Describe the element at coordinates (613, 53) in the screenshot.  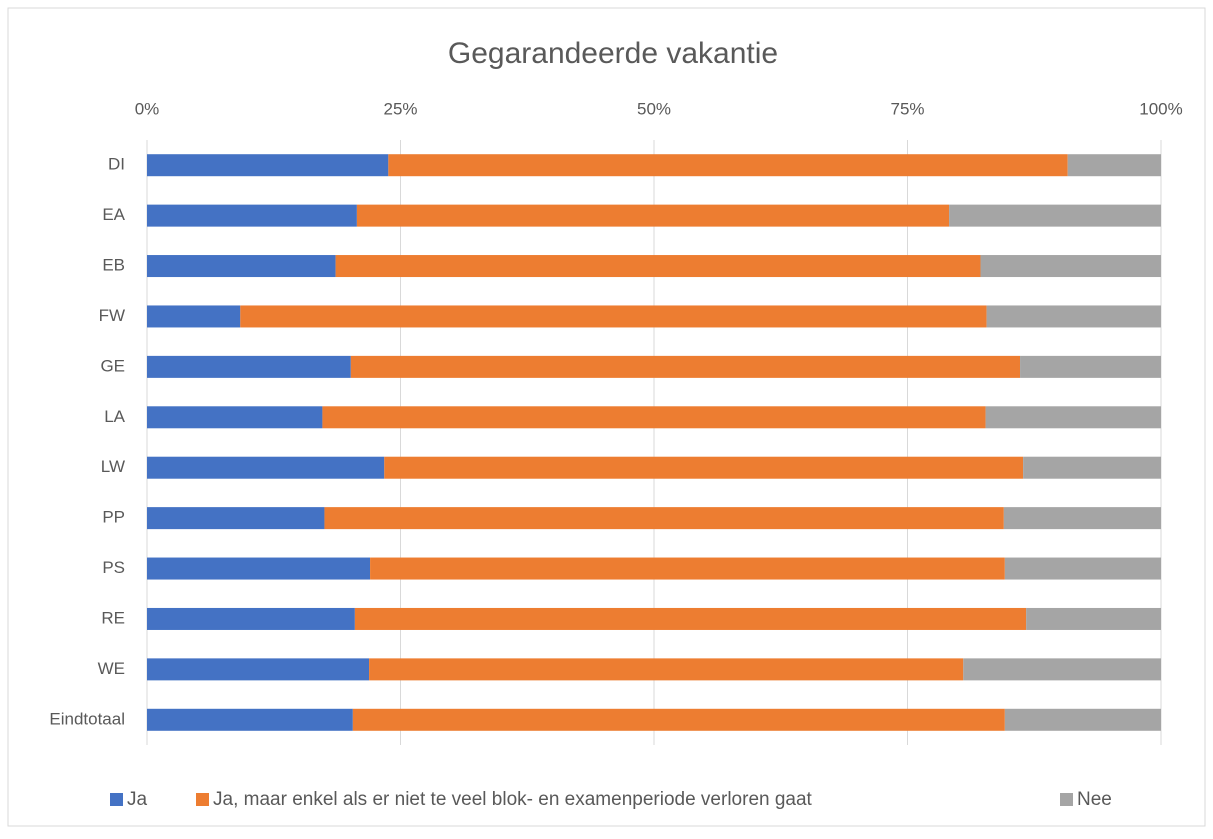
I see `chart-title: Gegarandeerde vakantie` at that location.